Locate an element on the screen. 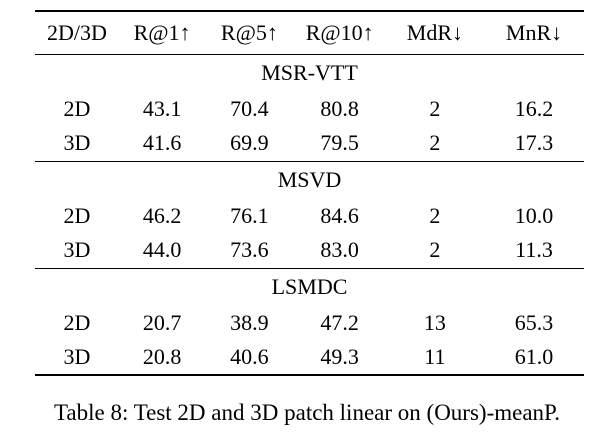 Image resolution: width=614 pixels, height=441 pixels. table-cell: 47.2 is located at coordinates (339, 322).